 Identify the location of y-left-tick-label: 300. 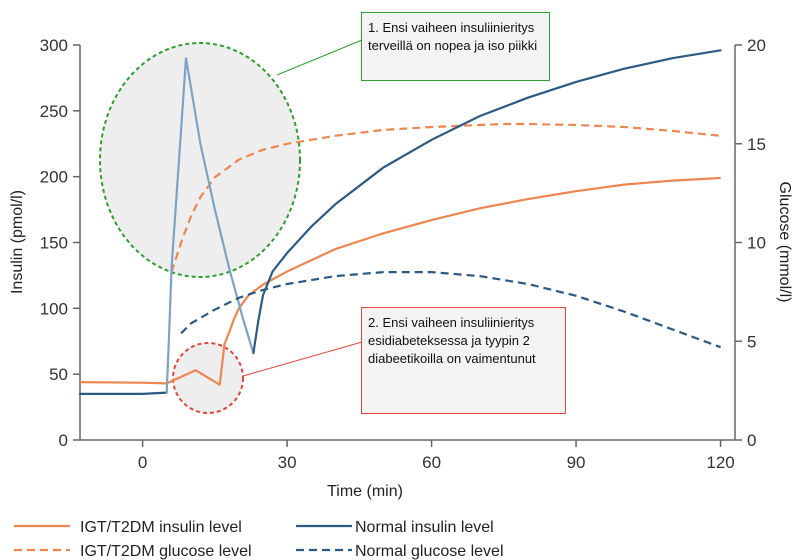
(54, 45).